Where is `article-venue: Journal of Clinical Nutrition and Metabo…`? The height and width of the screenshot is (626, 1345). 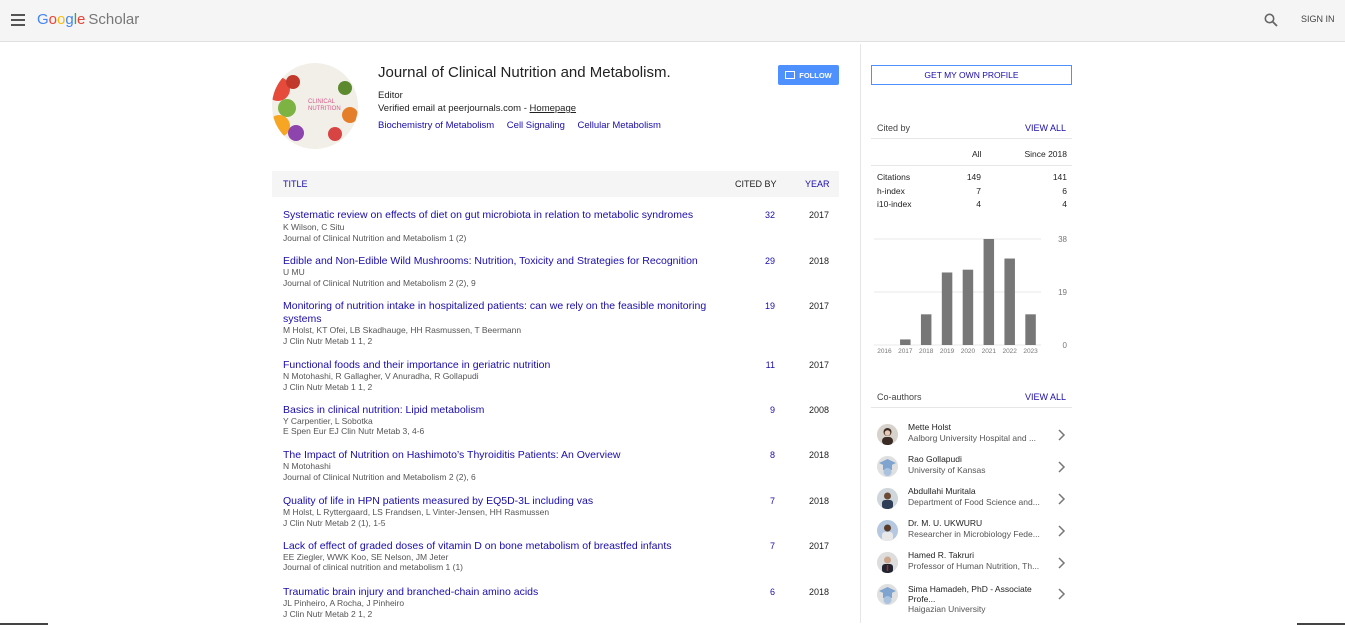 article-venue: Journal of Clinical Nutrition and Metabo… is located at coordinates (379, 477).